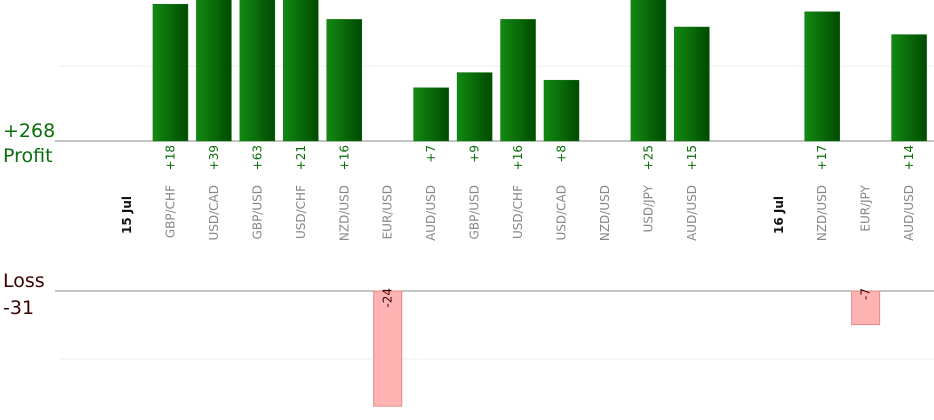 Image resolution: width=934 pixels, height=420 pixels. Describe the element at coordinates (909, 157) in the screenshot. I see `value-label: +14` at that location.